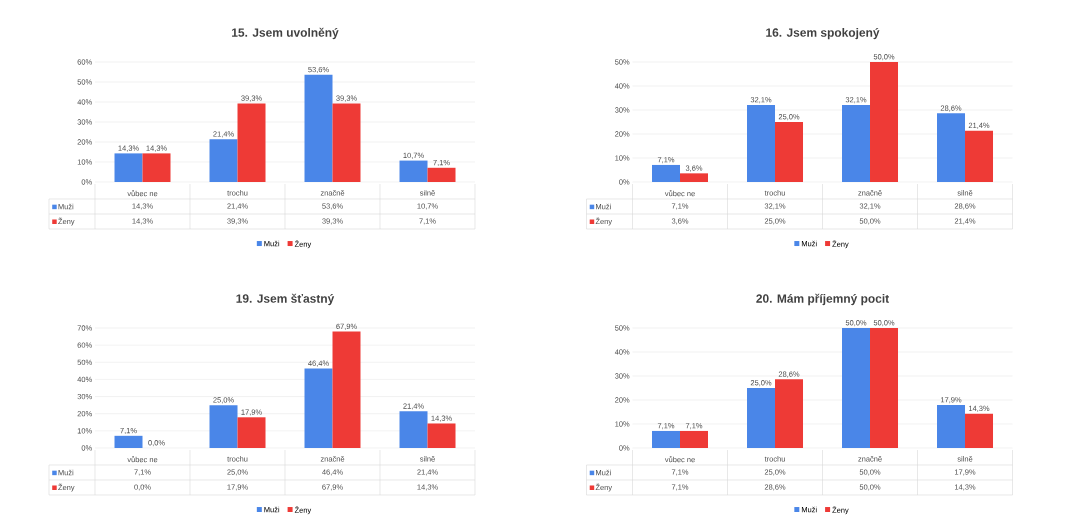 This screenshot has width=1075, height=532. Describe the element at coordinates (285, 299) in the screenshot. I see `chart-title: 19. Jsem šťastný` at that location.